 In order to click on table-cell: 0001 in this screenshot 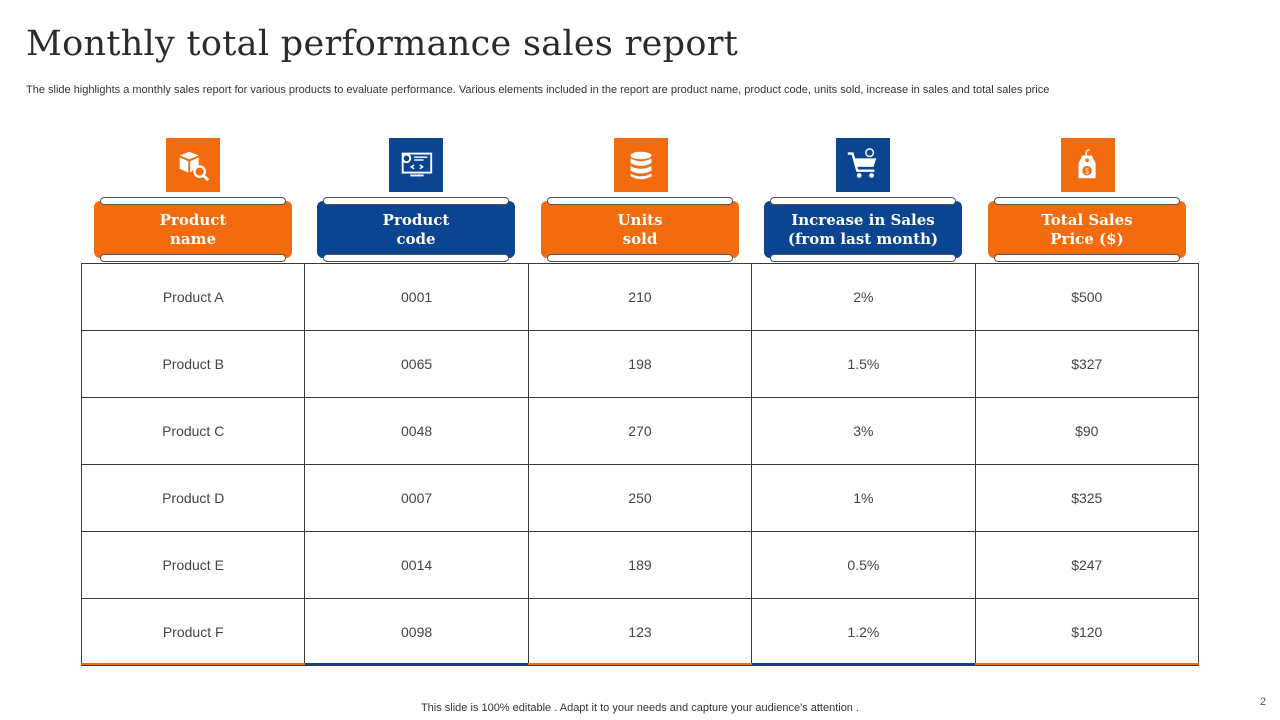, I will do `click(416, 297)`.